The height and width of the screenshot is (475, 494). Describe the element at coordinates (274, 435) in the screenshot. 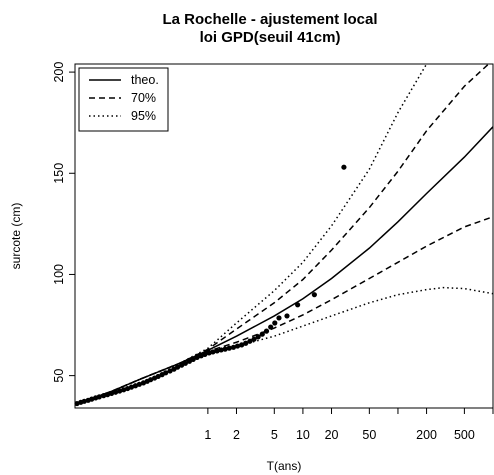

I see `x-tick-label: 5` at that location.